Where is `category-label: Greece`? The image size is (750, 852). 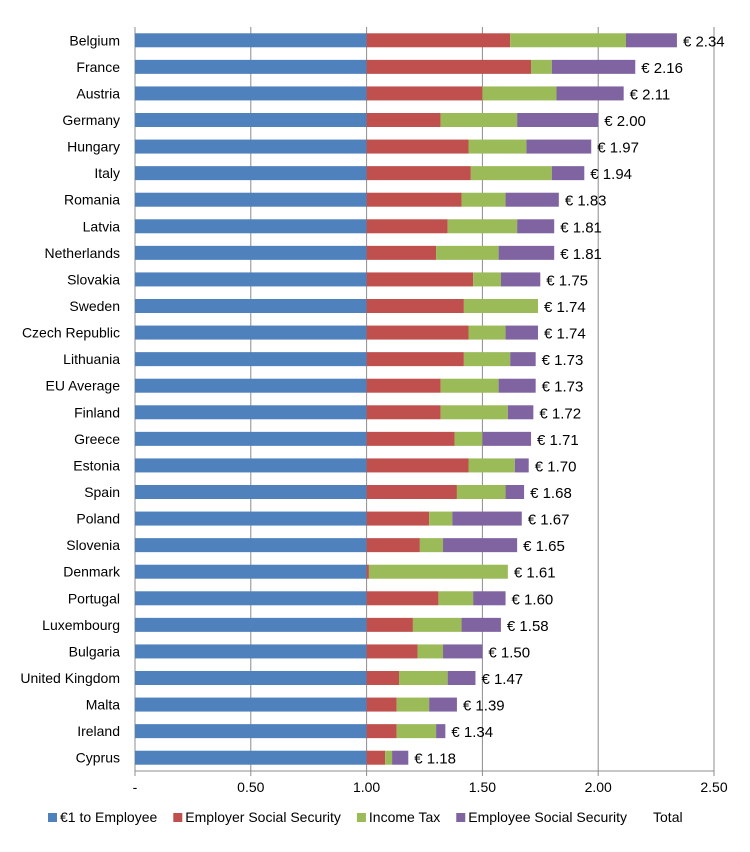
category-label: Greece is located at coordinates (97, 439).